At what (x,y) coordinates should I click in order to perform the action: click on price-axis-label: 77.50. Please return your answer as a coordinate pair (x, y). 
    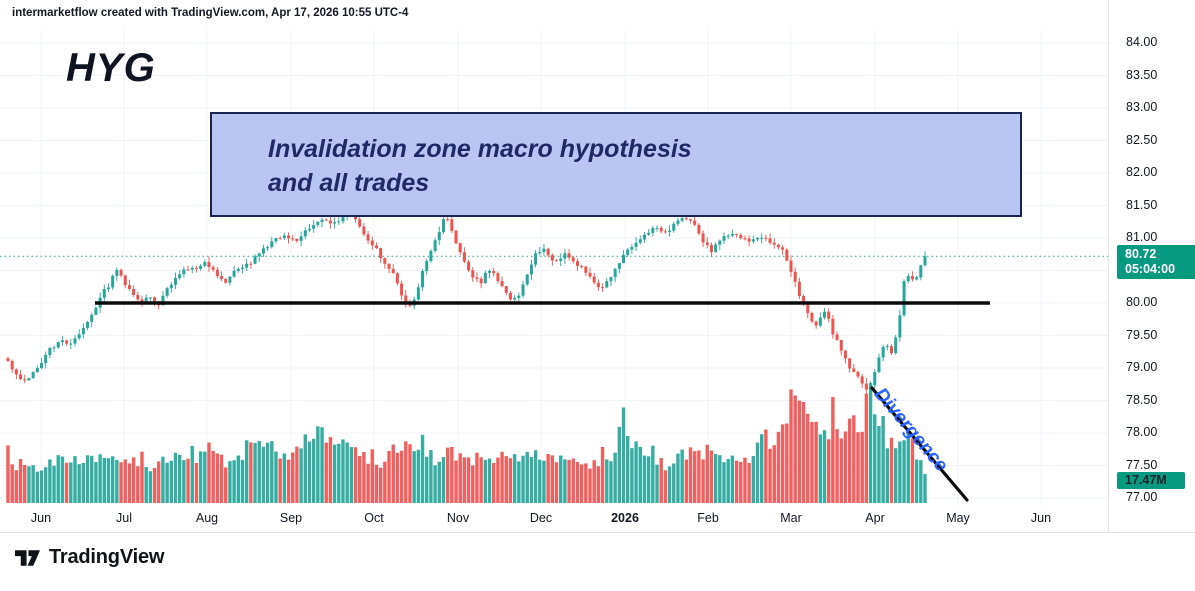
    Looking at the image, I should click on (1142, 464).